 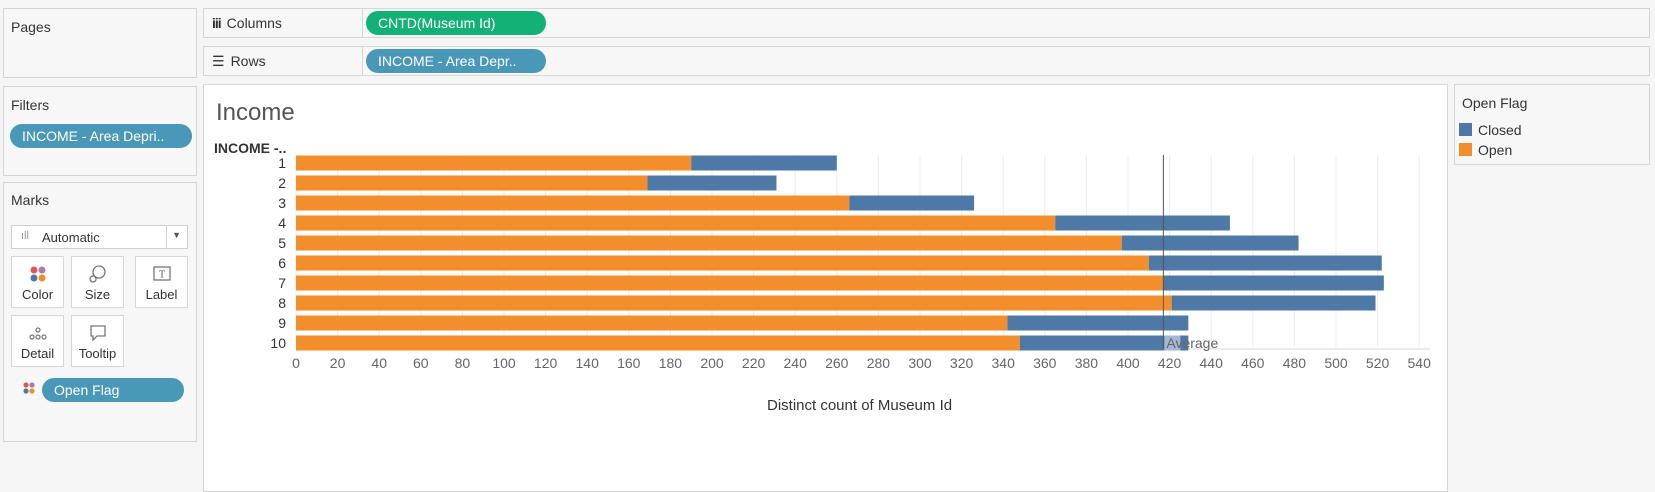 What do you see at coordinates (1295, 363) in the screenshot?
I see `x-tick-label: 480` at bounding box center [1295, 363].